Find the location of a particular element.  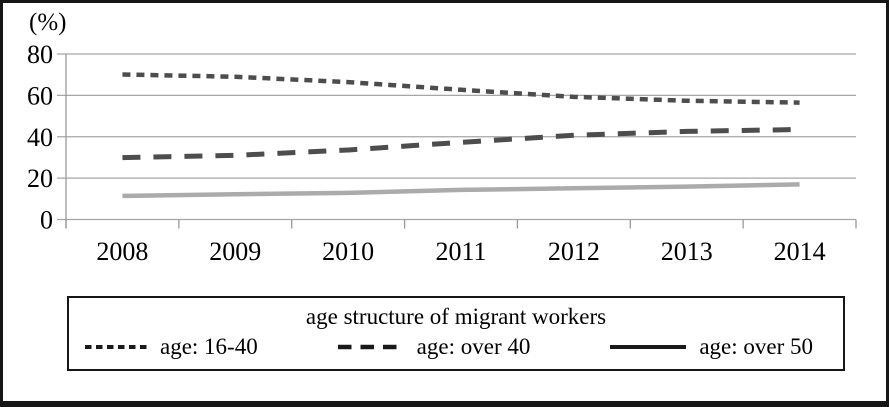

legend-title: age structure of migrant workers is located at coordinates (456, 316).